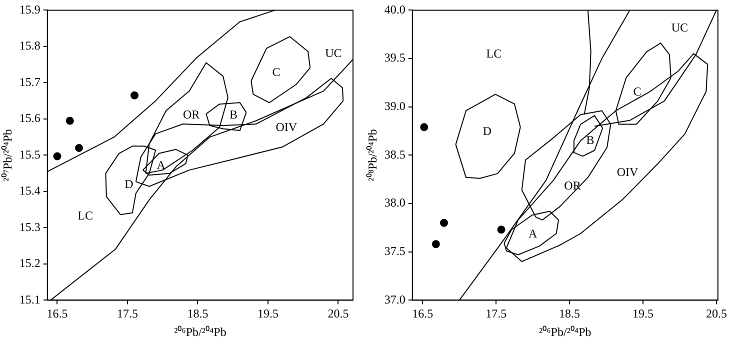 The width and height of the screenshot is (730, 341). Describe the element at coordinates (395, 203) in the screenshot. I see `y-tick-label: 38.0` at that location.